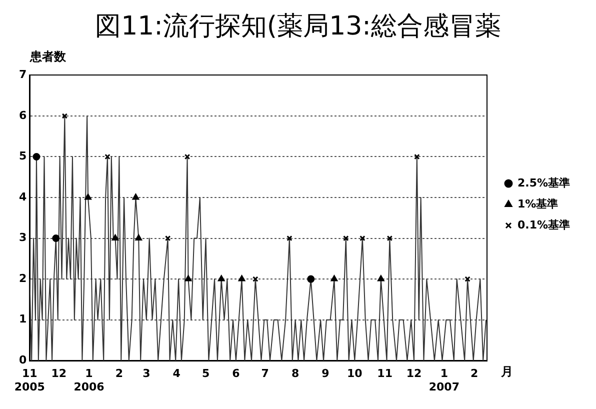 This screenshot has width=596, height=409. Describe the element at coordinates (23, 359) in the screenshot. I see `y-tick-label: 0` at that location.